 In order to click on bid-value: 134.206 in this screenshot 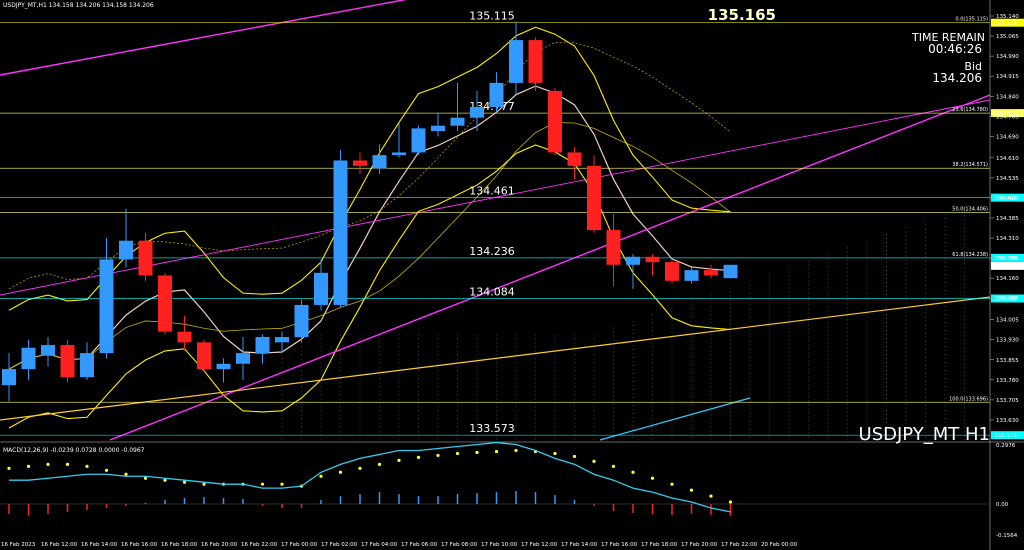, I will do `click(957, 78)`.